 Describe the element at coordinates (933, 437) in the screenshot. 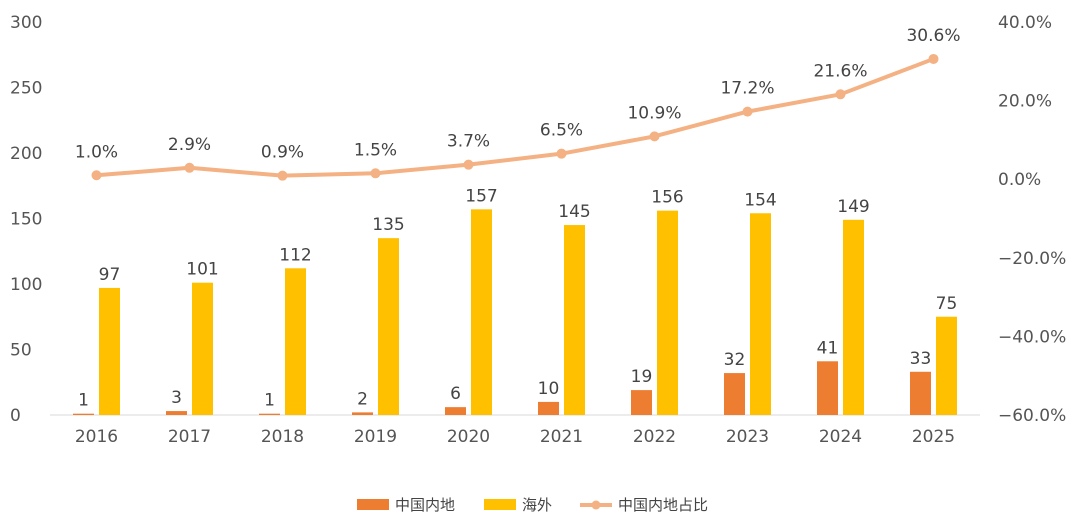

I see `x-axis-tick-label: 2025` at that location.